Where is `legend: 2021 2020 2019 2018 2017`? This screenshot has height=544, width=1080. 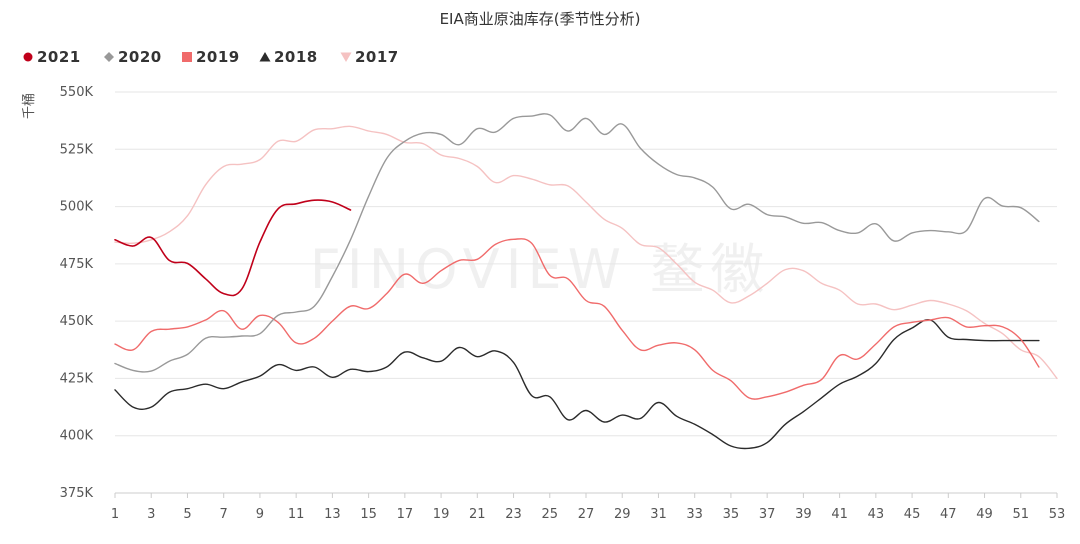 legend: 2021 2020 2019 2018 2017 is located at coordinates (211, 57).